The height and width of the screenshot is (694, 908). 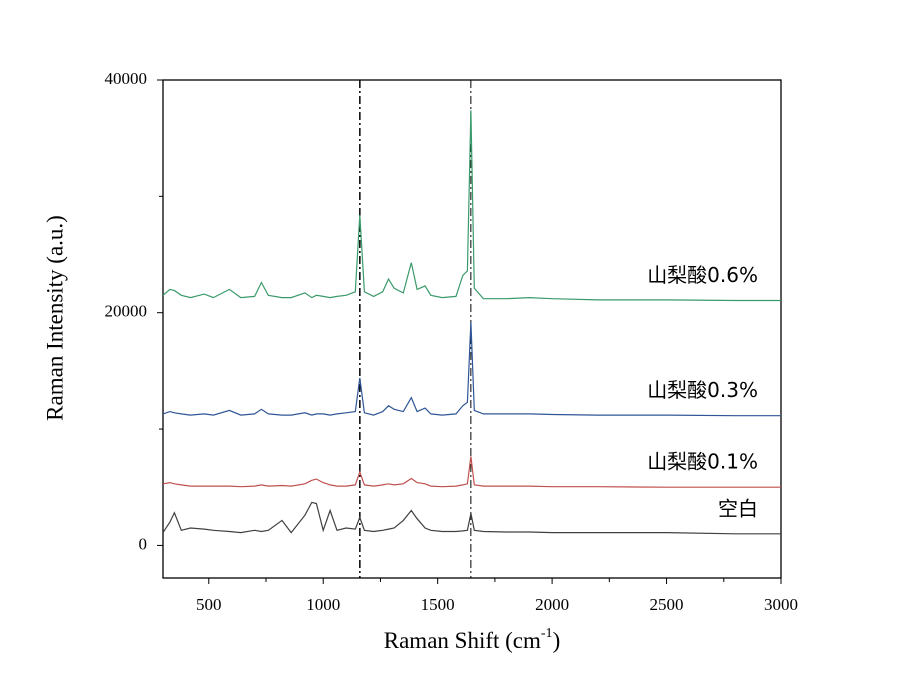 I want to click on x-axis-label: Raman Shift (cm-1), so click(x=472, y=639).